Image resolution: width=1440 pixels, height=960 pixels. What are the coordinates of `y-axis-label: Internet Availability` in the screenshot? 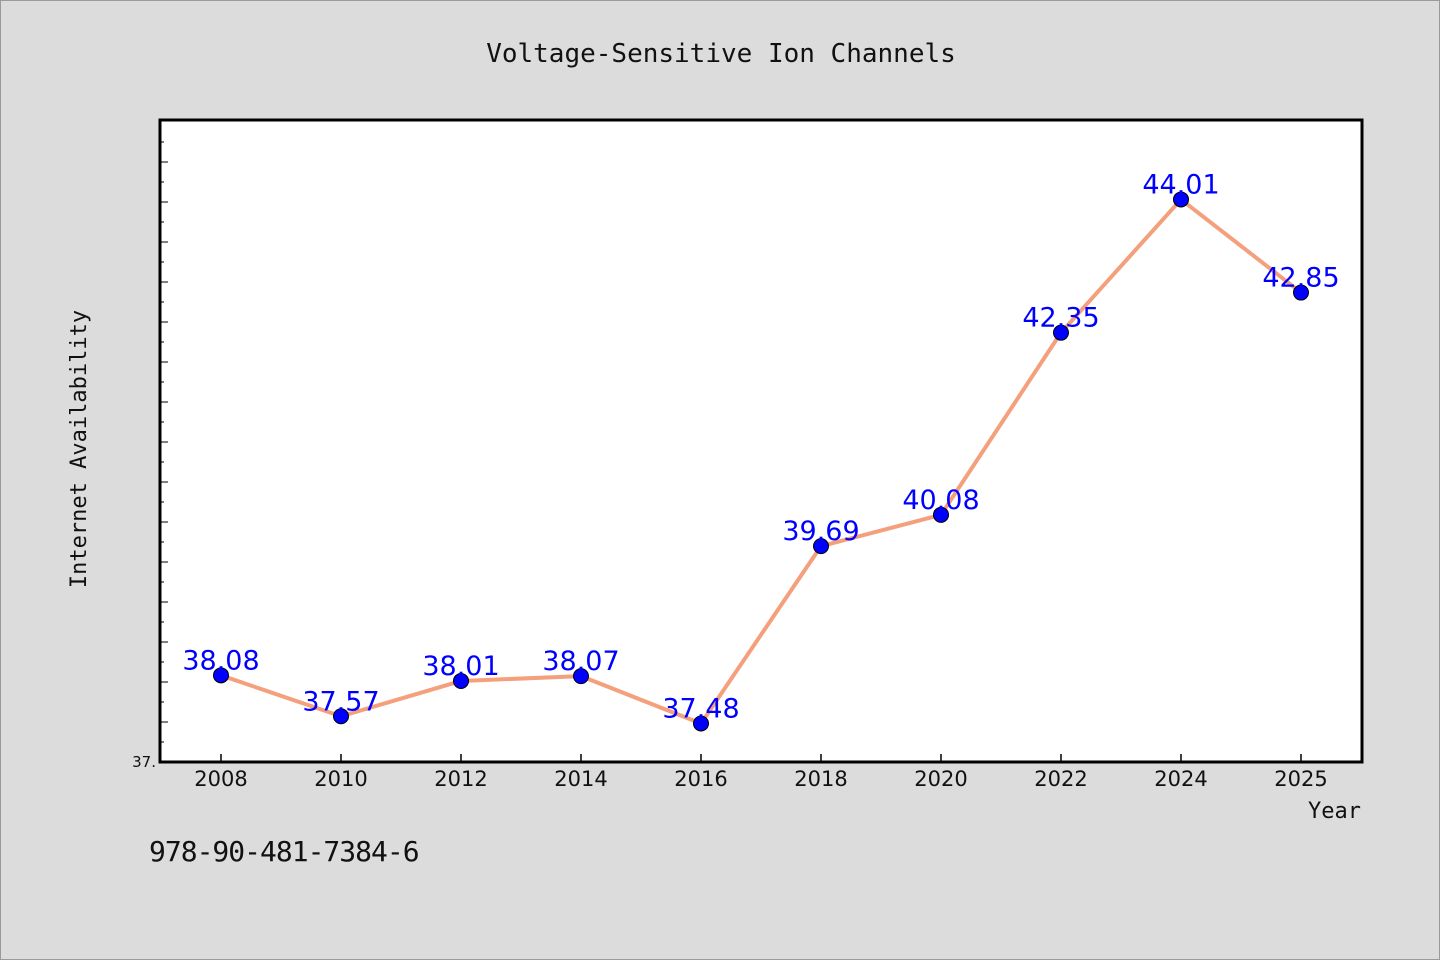 It's located at (79, 449).